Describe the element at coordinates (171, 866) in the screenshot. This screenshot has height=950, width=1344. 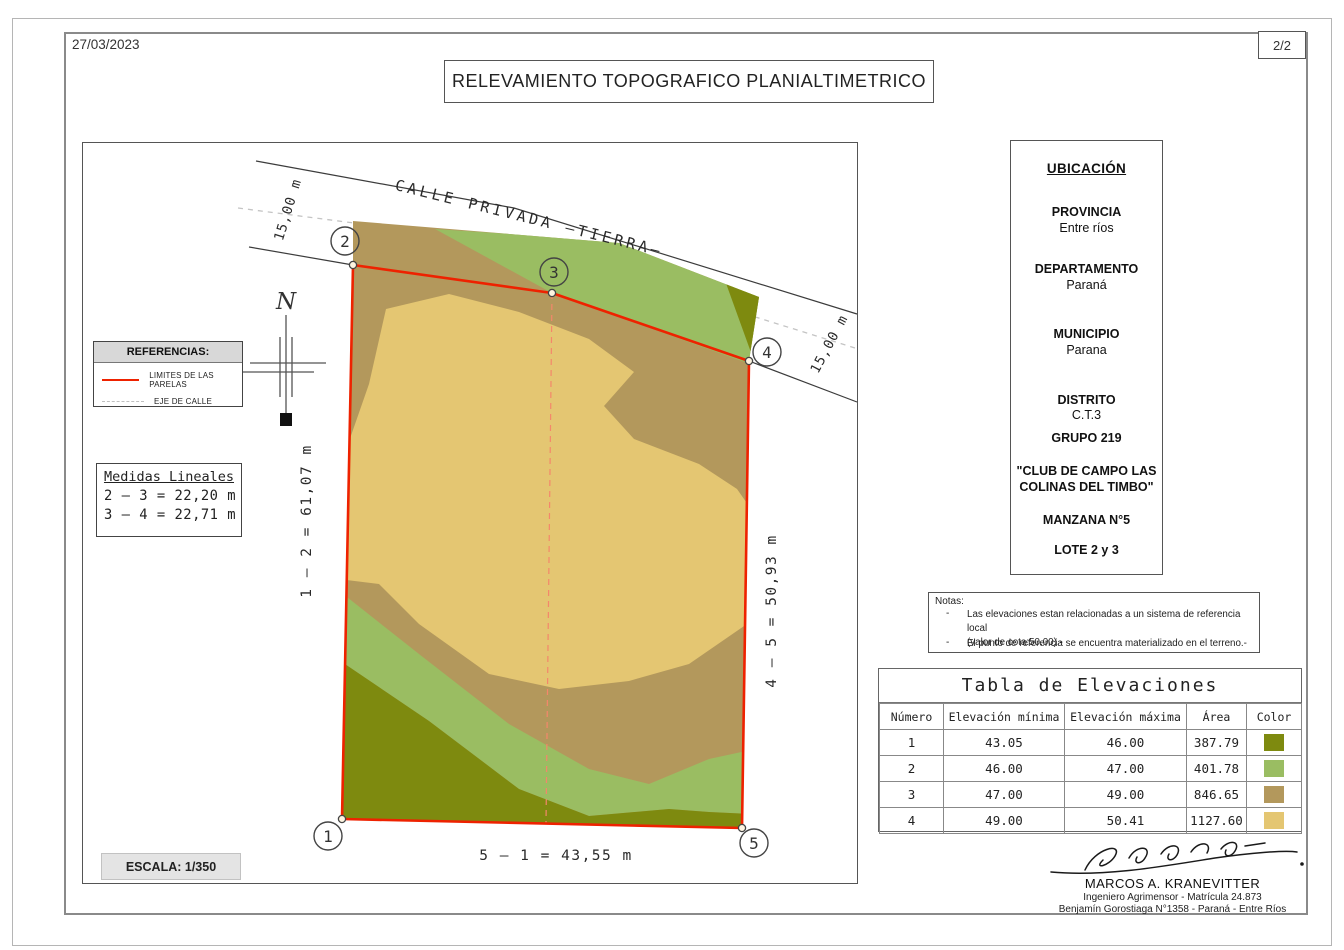
I see `escala-box: ESCALA: 1/350` at that location.